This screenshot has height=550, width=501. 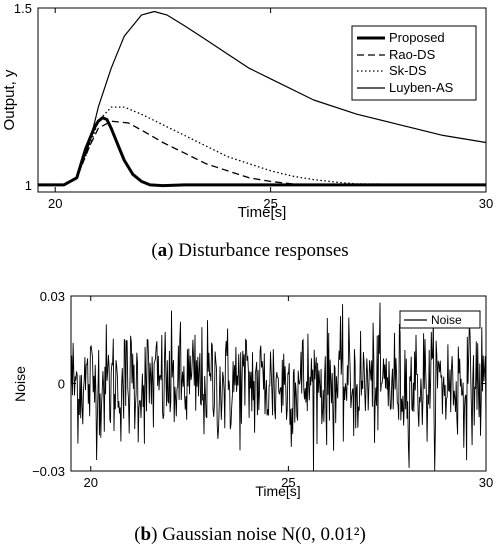 What do you see at coordinates (52, 296) in the screenshot?
I see `chart-b-1-ytick-label: 0.03` at bounding box center [52, 296].